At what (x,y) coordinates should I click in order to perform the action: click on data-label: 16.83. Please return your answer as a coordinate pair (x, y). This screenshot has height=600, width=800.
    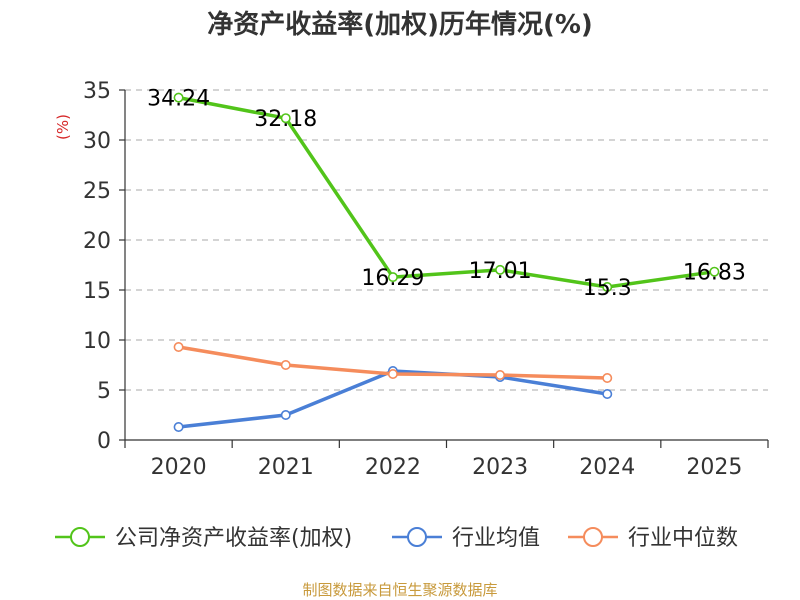
    Looking at the image, I should click on (714, 273).